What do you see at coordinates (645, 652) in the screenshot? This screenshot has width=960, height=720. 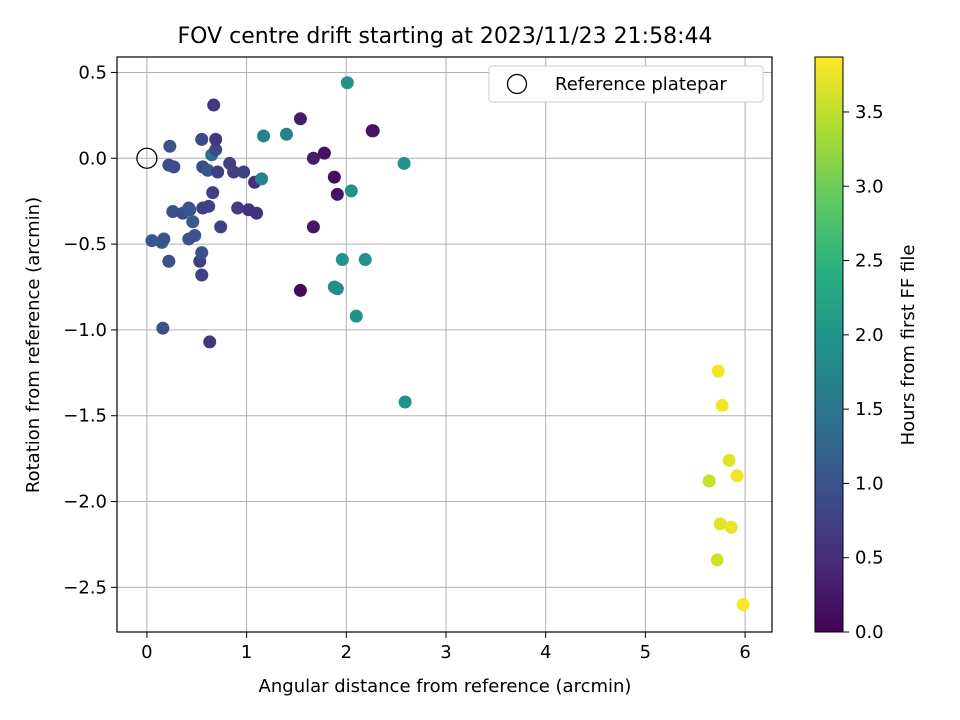 I see `x-tick-label: 5` at bounding box center [645, 652].